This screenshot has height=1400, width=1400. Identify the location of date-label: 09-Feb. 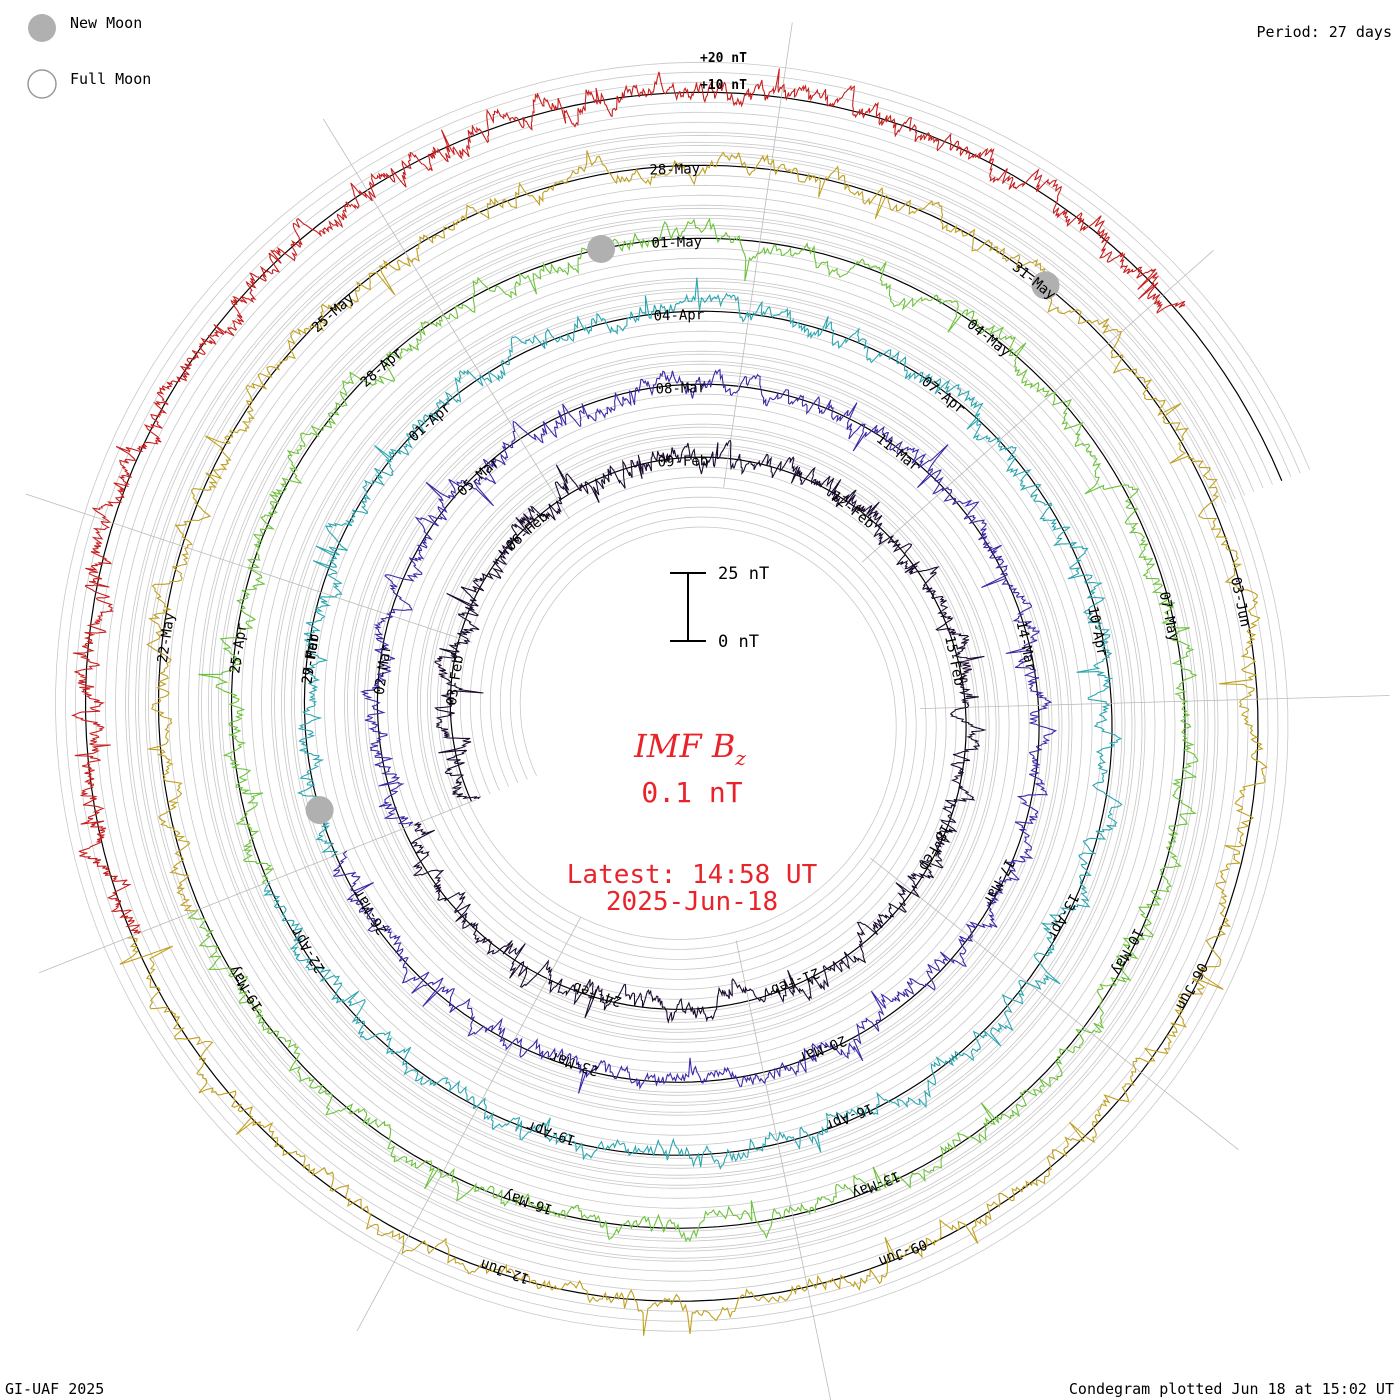
(682, 461).